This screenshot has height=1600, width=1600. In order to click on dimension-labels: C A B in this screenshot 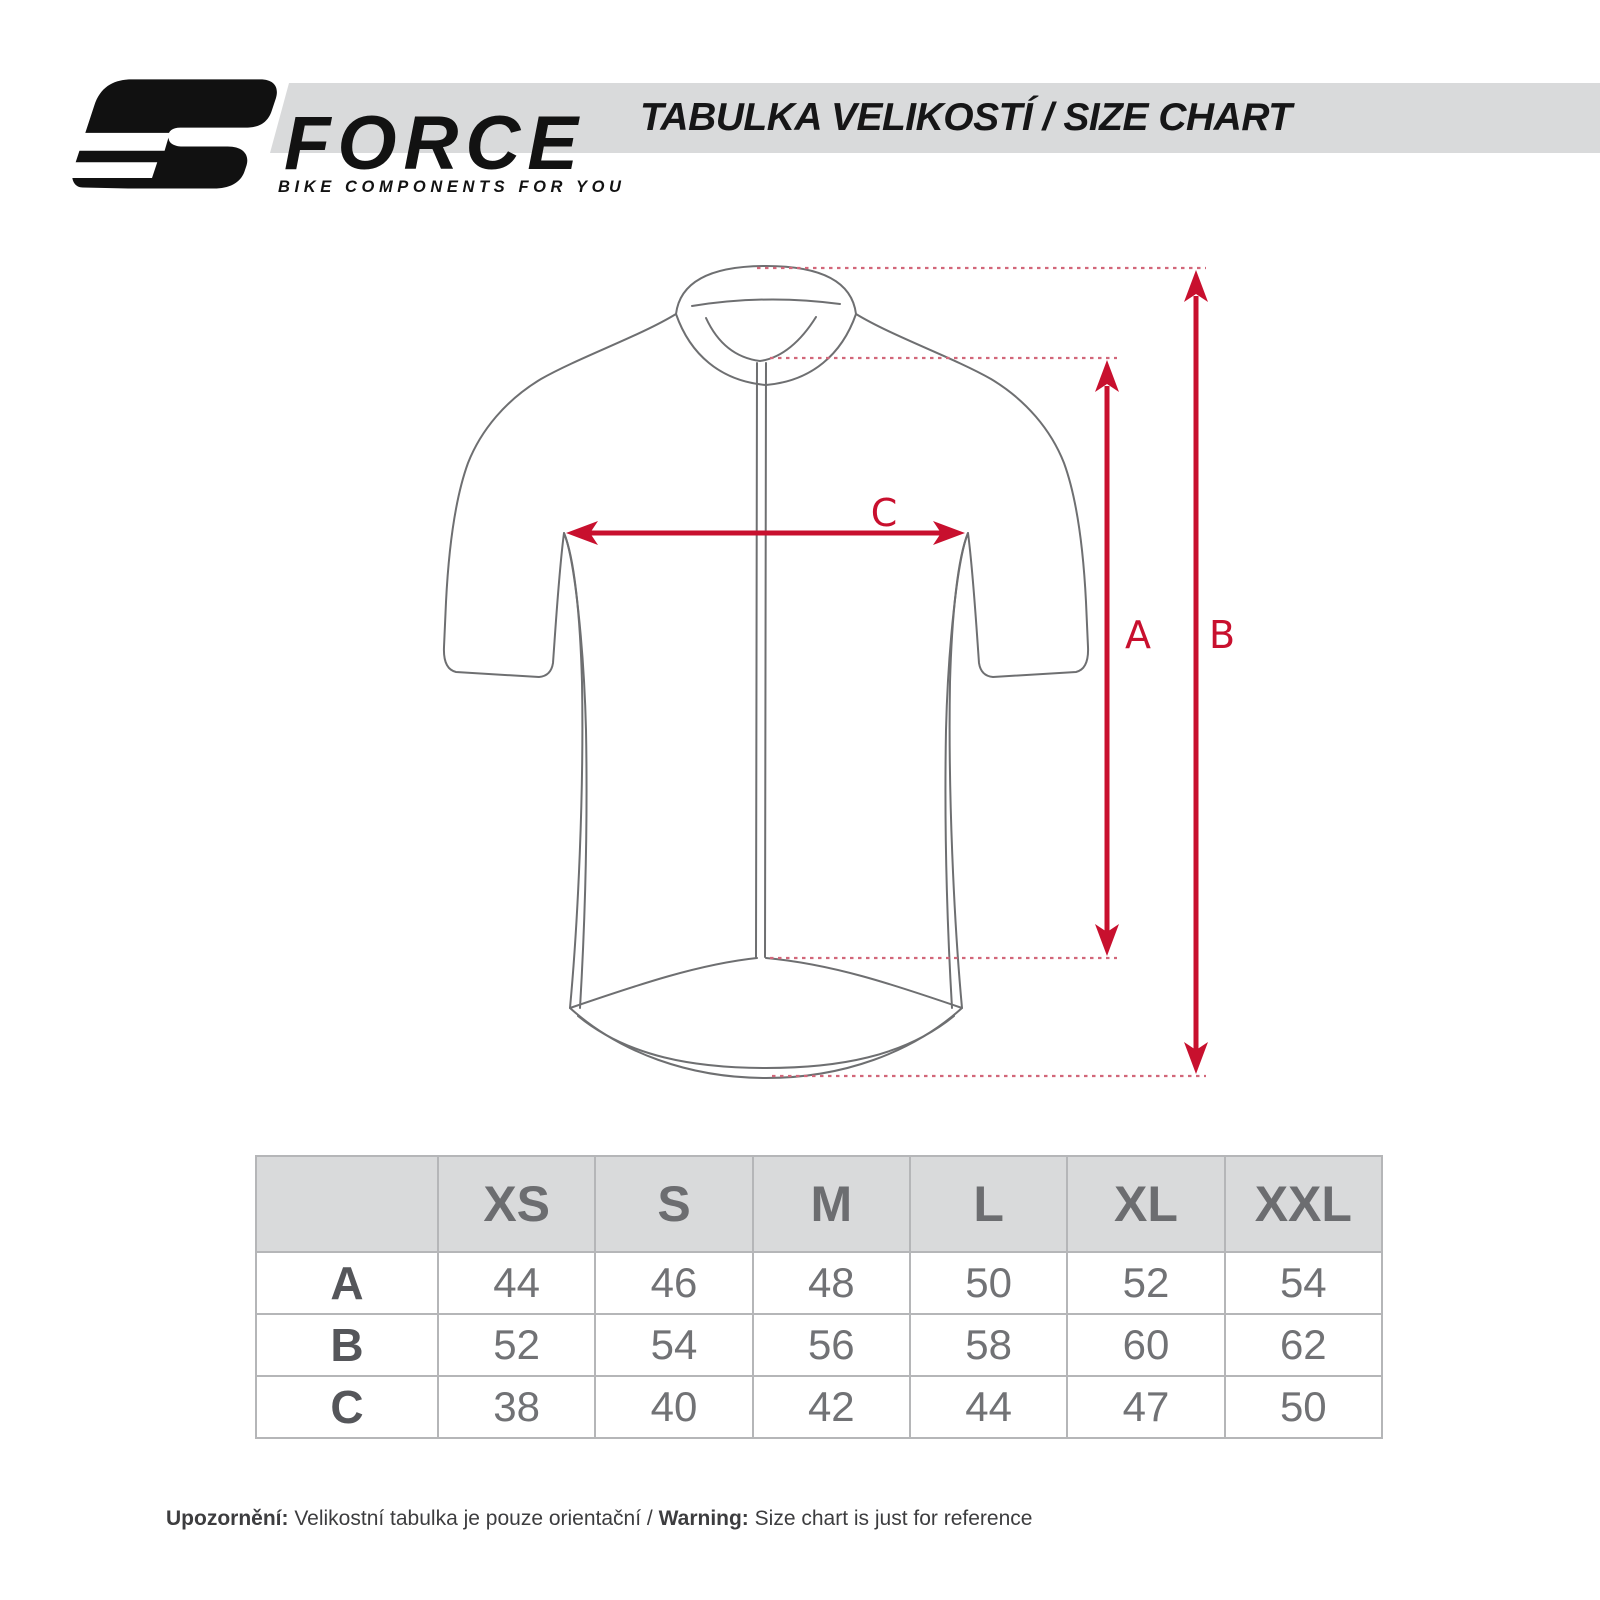, I will do `click(1053, 574)`.